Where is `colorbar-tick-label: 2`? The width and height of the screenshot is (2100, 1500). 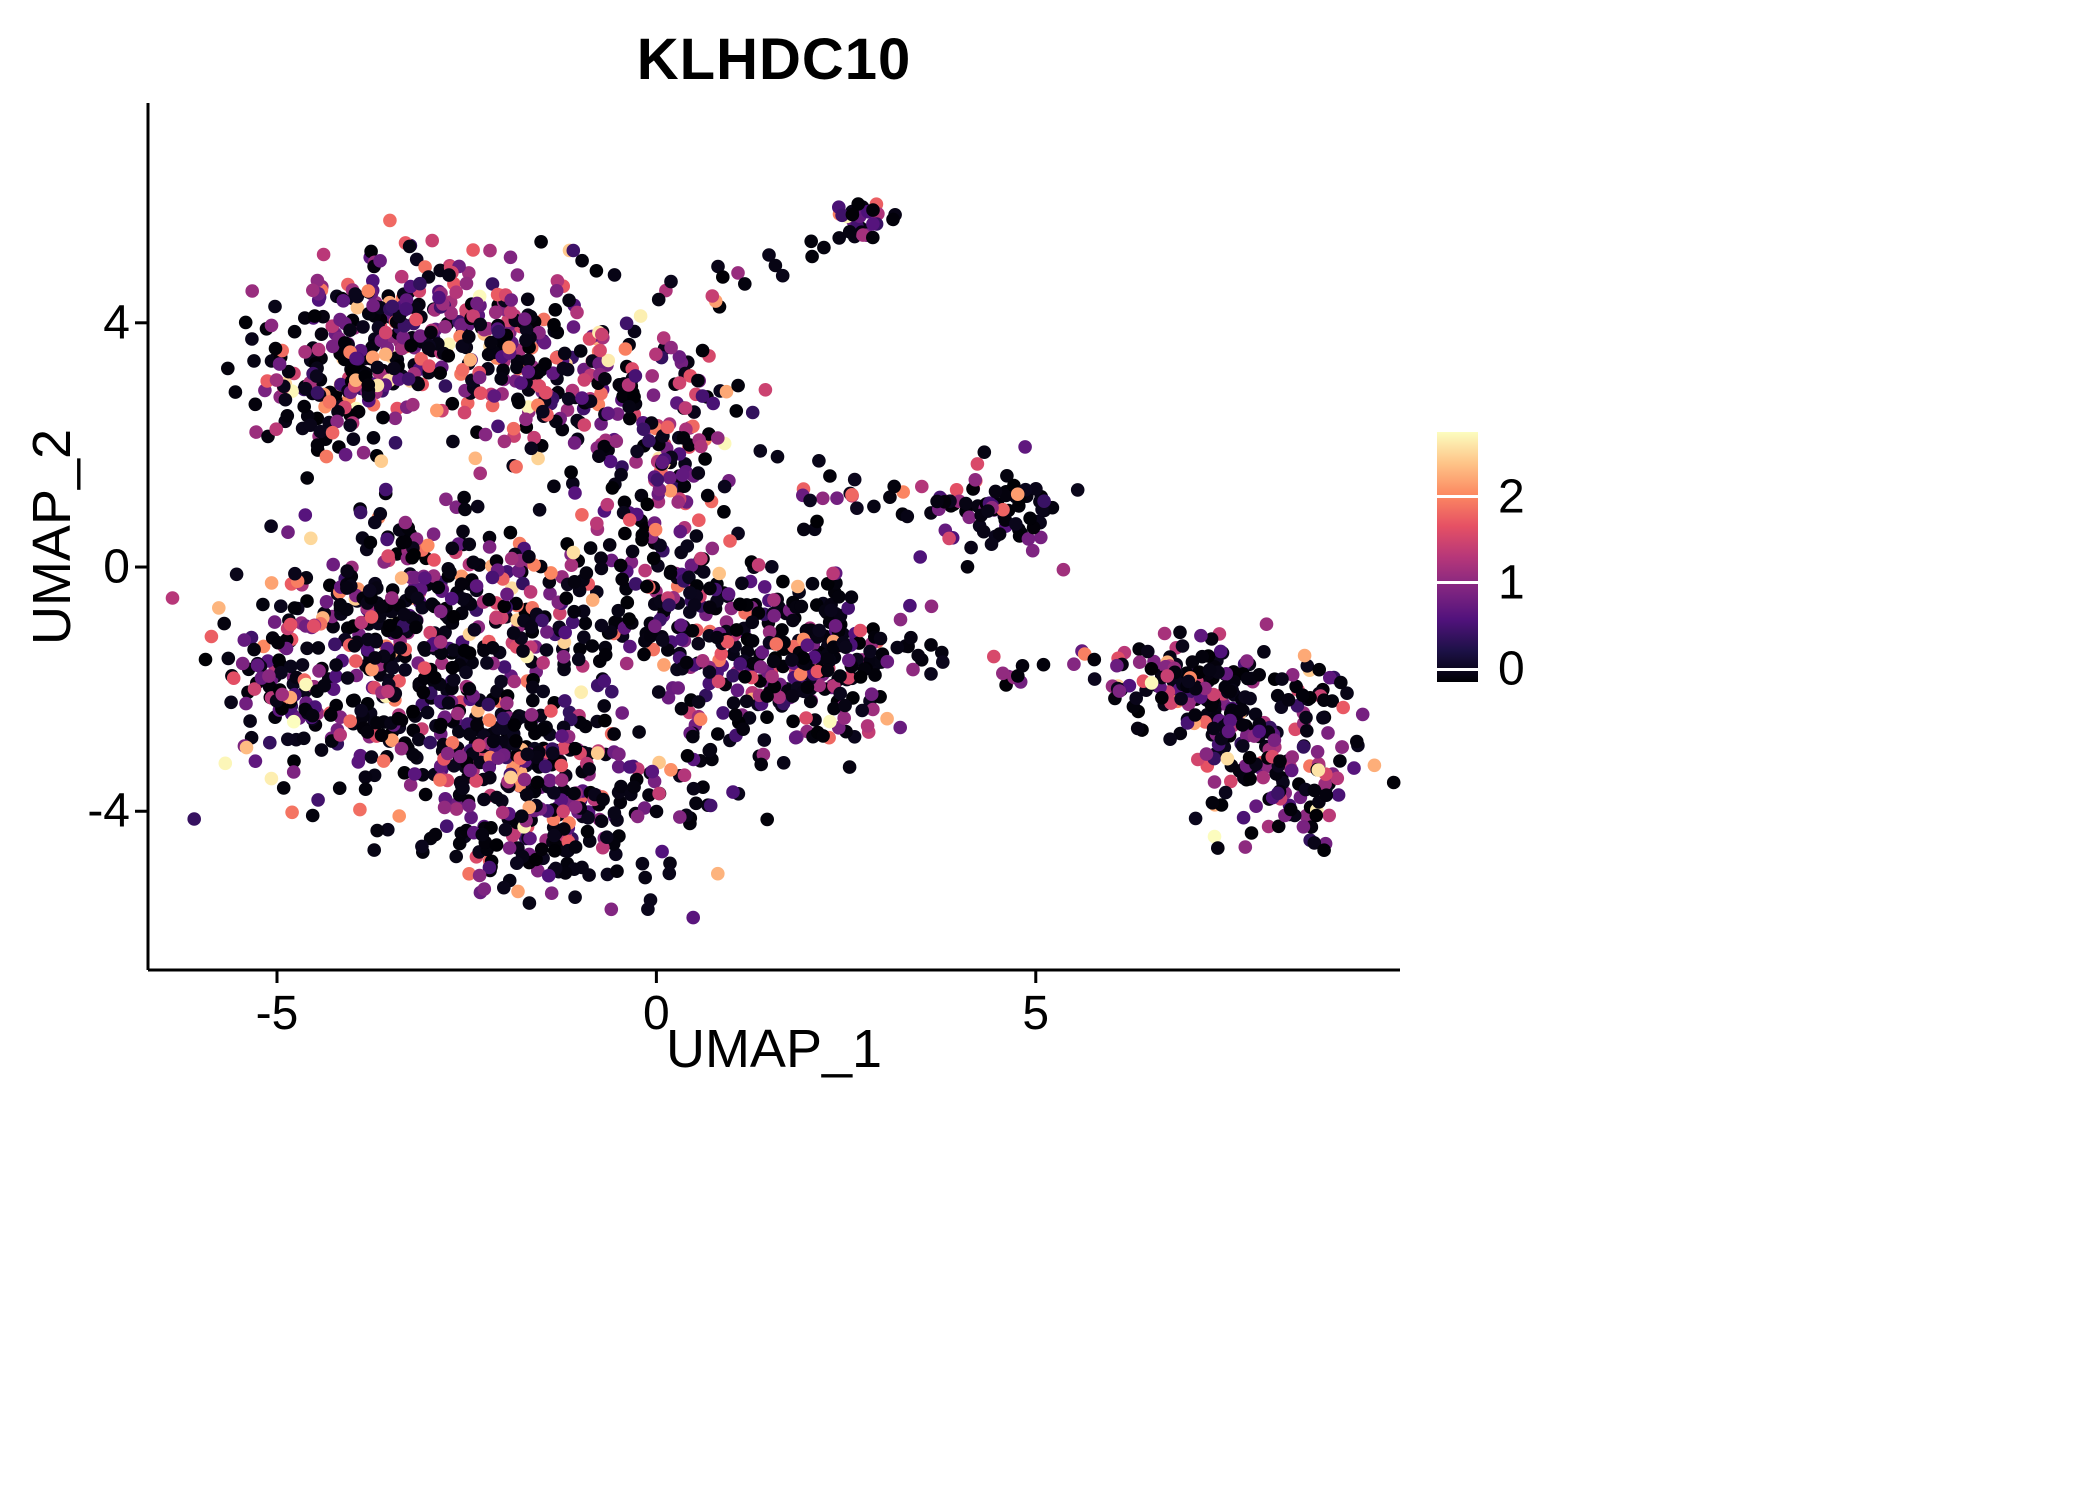
colorbar-tick-label: 2 is located at coordinates (1511, 497).